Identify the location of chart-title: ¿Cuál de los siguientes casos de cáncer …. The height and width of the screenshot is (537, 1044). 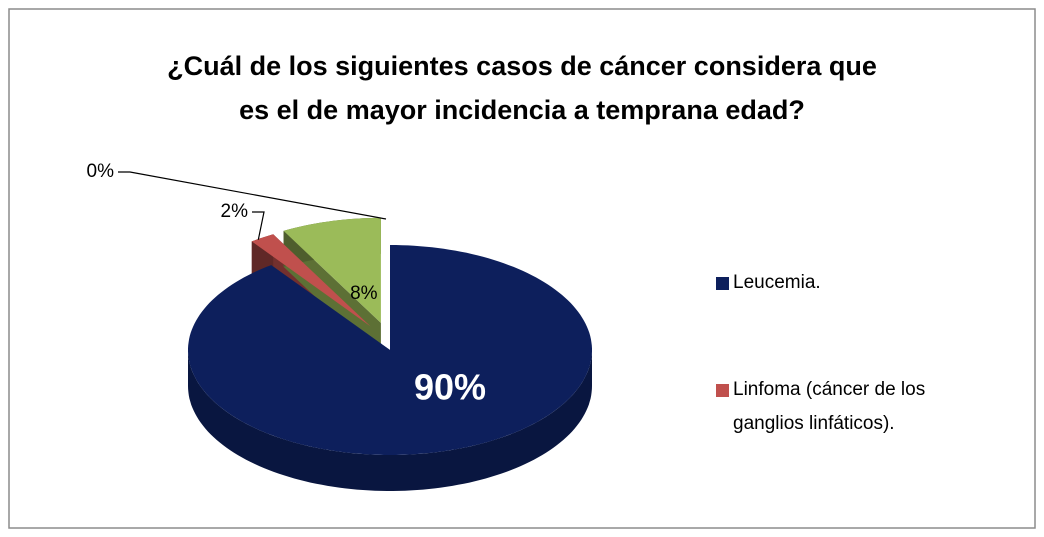
(522, 88).